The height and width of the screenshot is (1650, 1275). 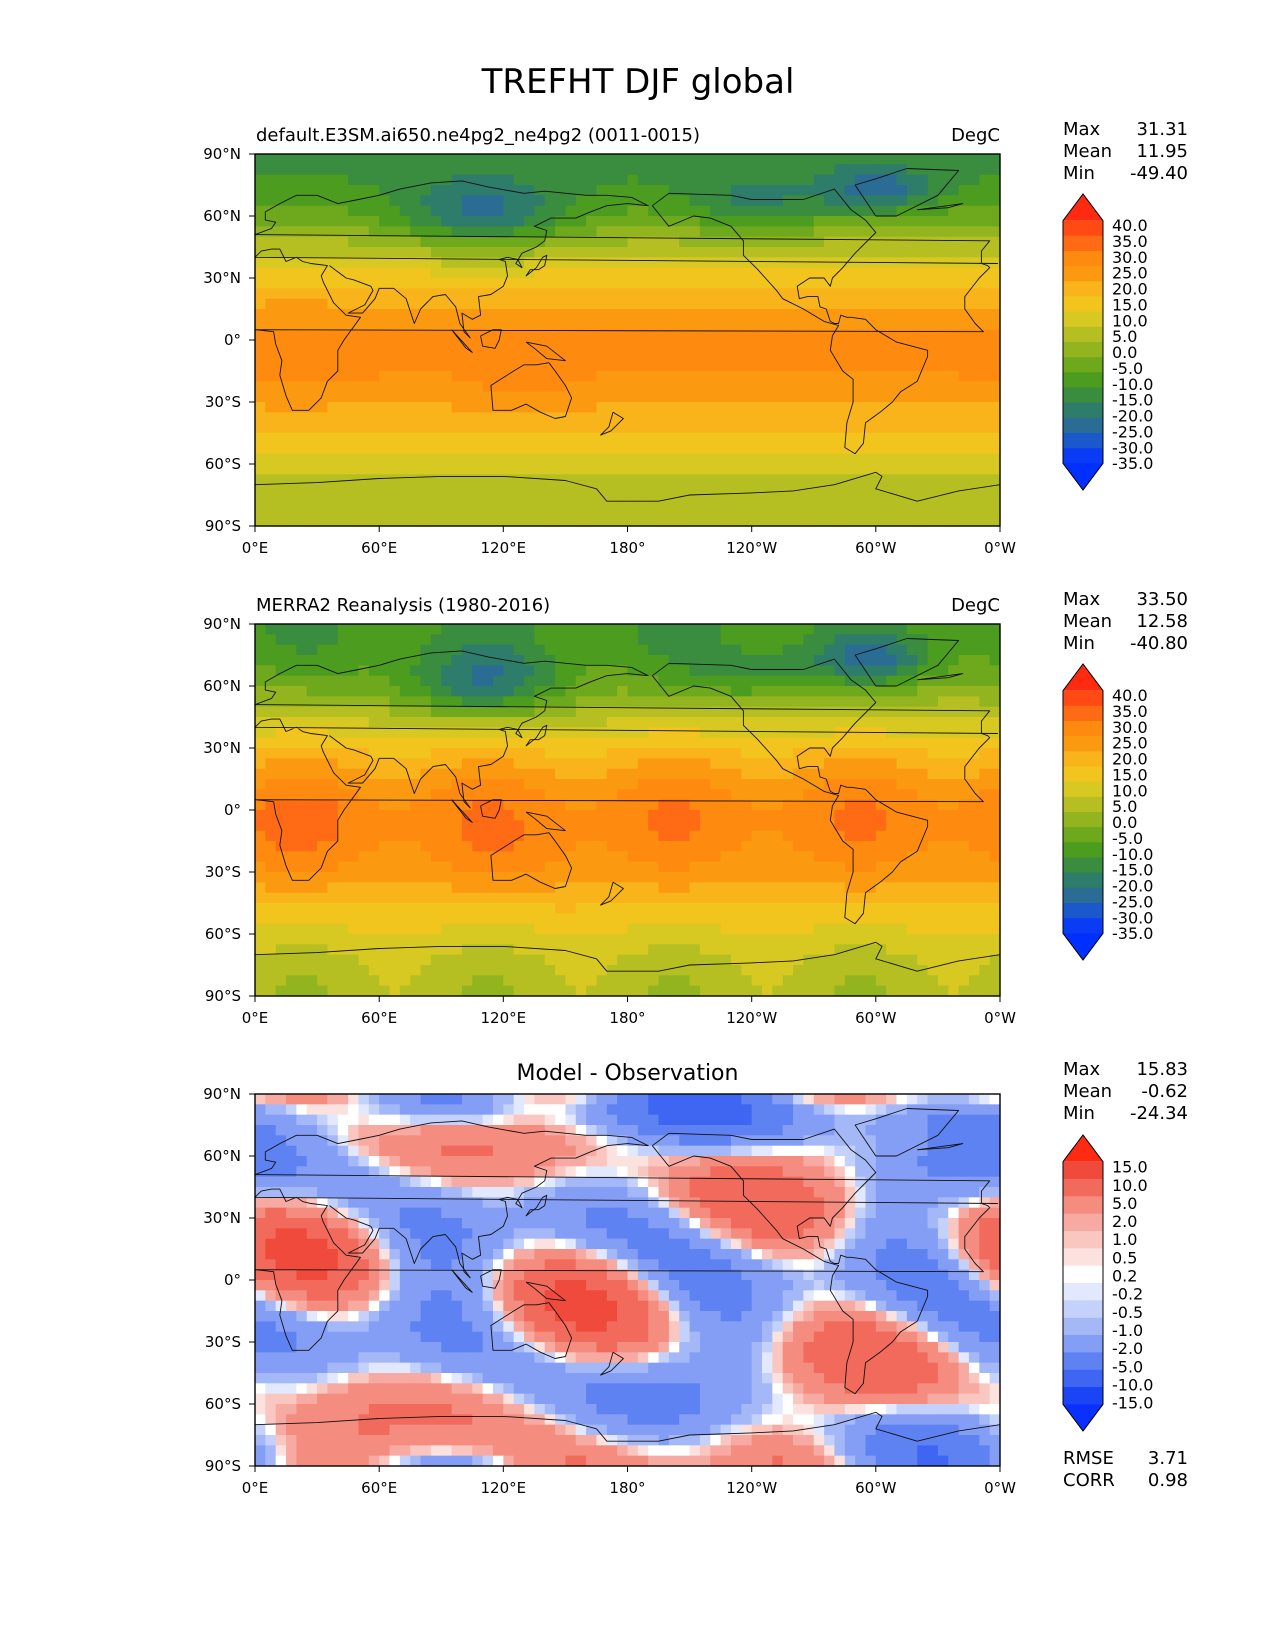 What do you see at coordinates (223, 464) in the screenshot?
I see `y-tick-label: 60°S` at bounding box center [223, 464].